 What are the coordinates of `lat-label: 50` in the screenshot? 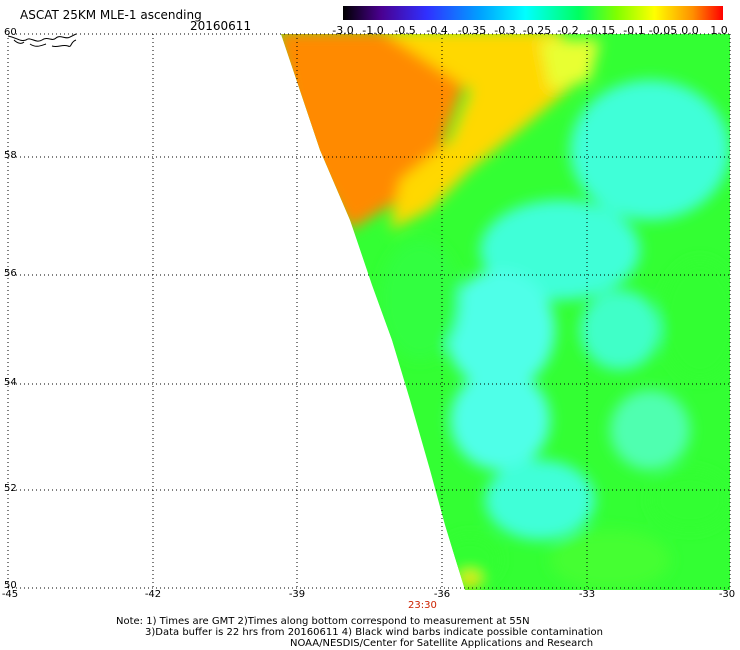 It's located at (10, 585).